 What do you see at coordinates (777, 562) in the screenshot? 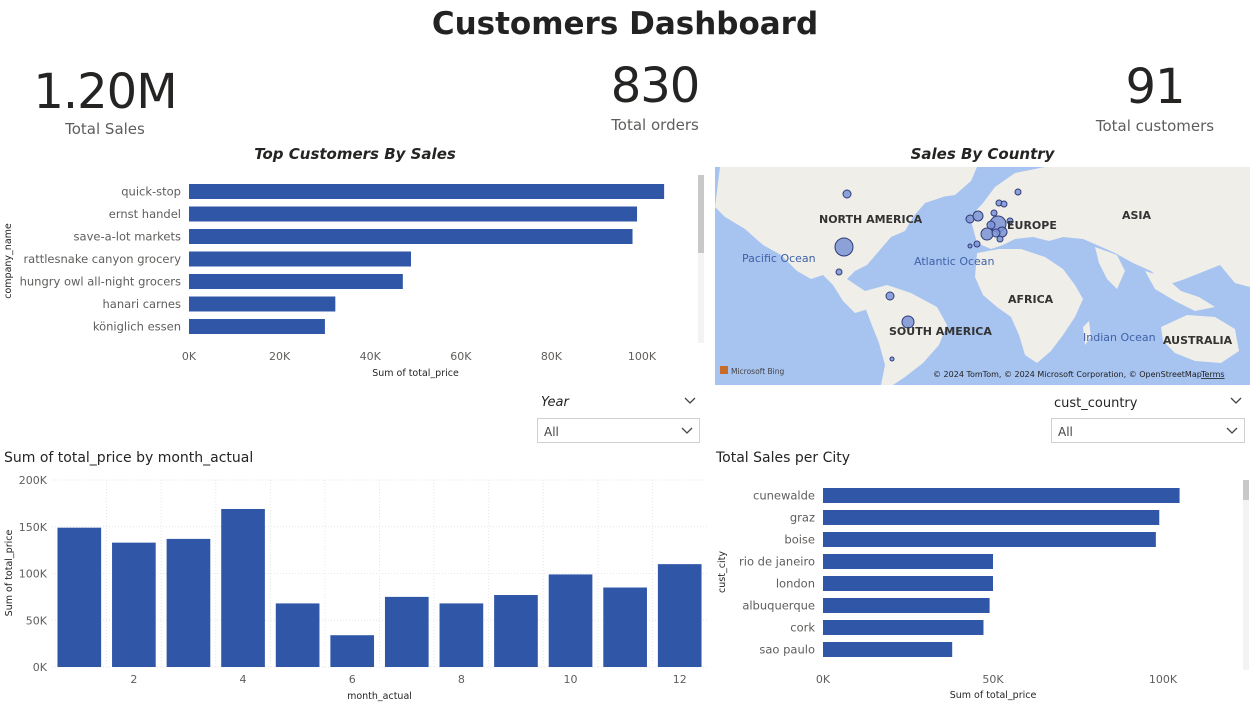
I see `category-label: rio de janeiro` at bounding box center [777, 562].